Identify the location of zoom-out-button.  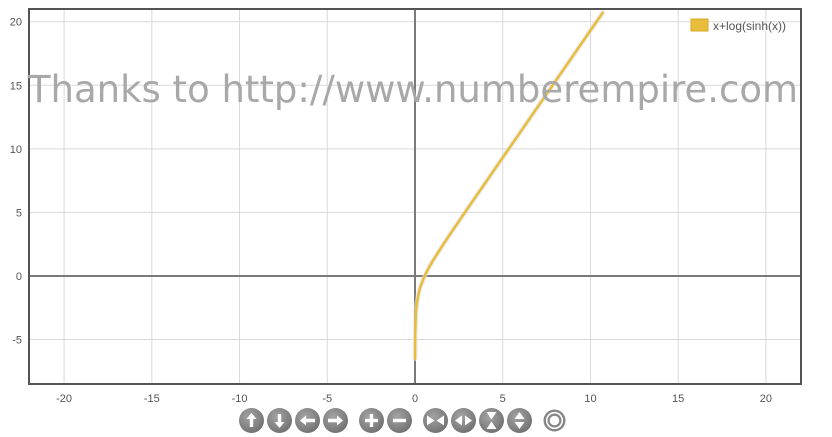
(399, 420).